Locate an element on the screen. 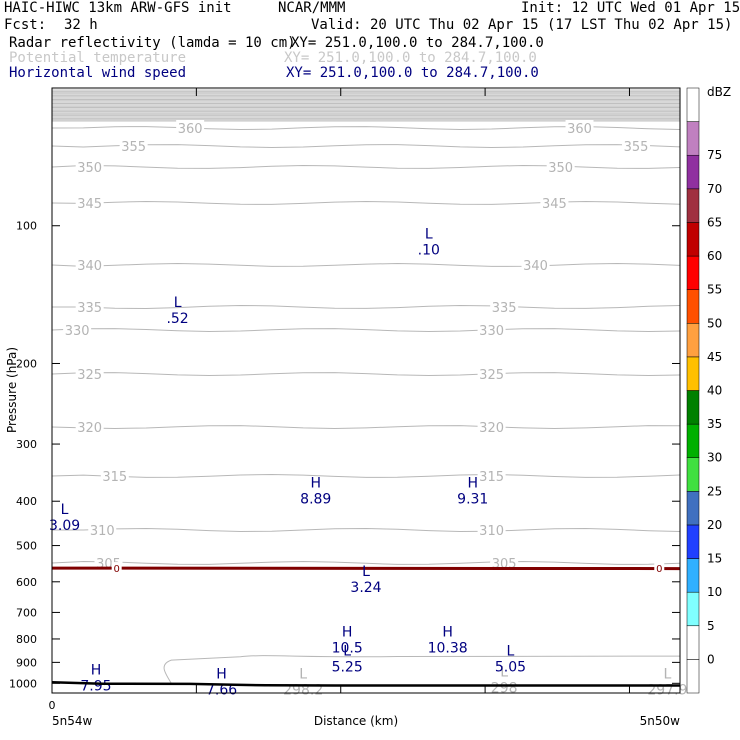 The height and width of the screenshot is (740, 740). wind-extremum: L3.09 is located at coordinates (64, 518).